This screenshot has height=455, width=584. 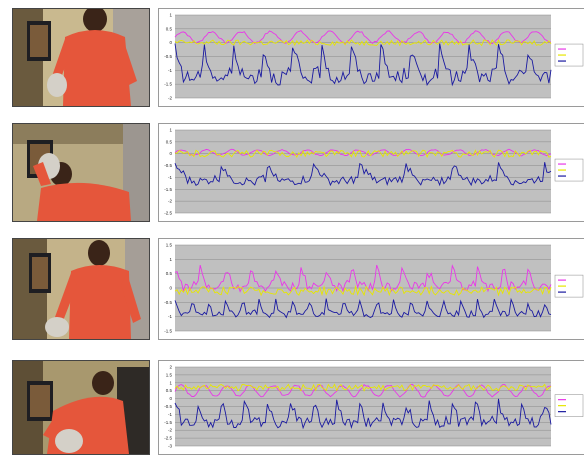 I want to click on line-chart-4: 2 1.5 1 0.5 0 -0.5 -1 -1.5 -2 -2.5 -3, so click(x=374, y=407).